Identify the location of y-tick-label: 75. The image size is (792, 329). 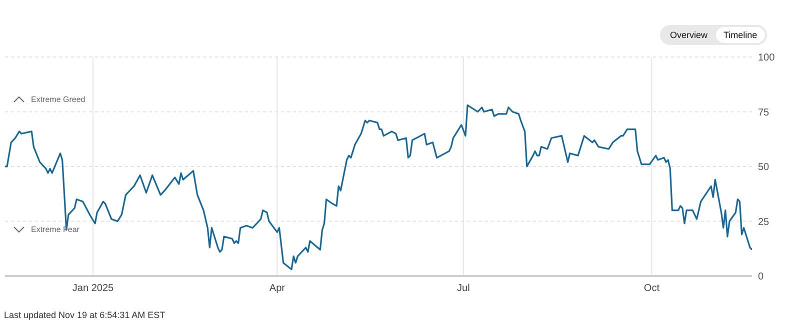
(764, 112).